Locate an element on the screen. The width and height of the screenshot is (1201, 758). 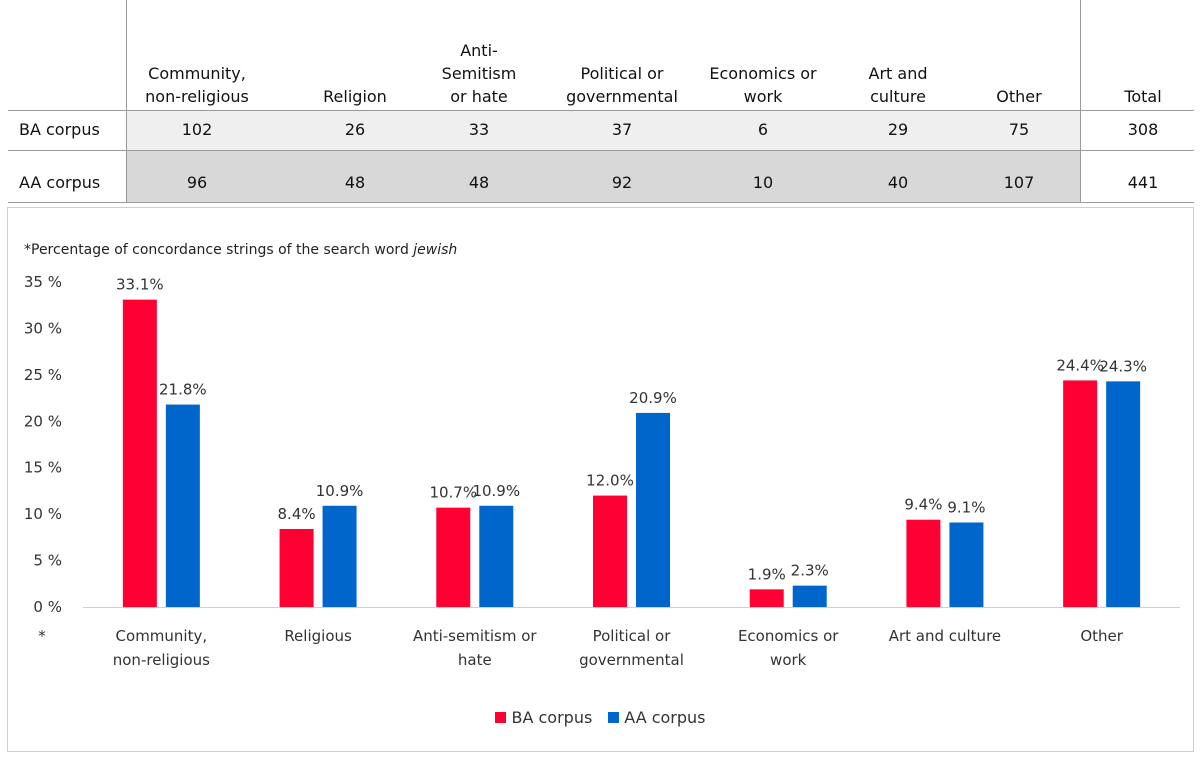
table-row-label: BA corpus is located at coordinates (59, 129).